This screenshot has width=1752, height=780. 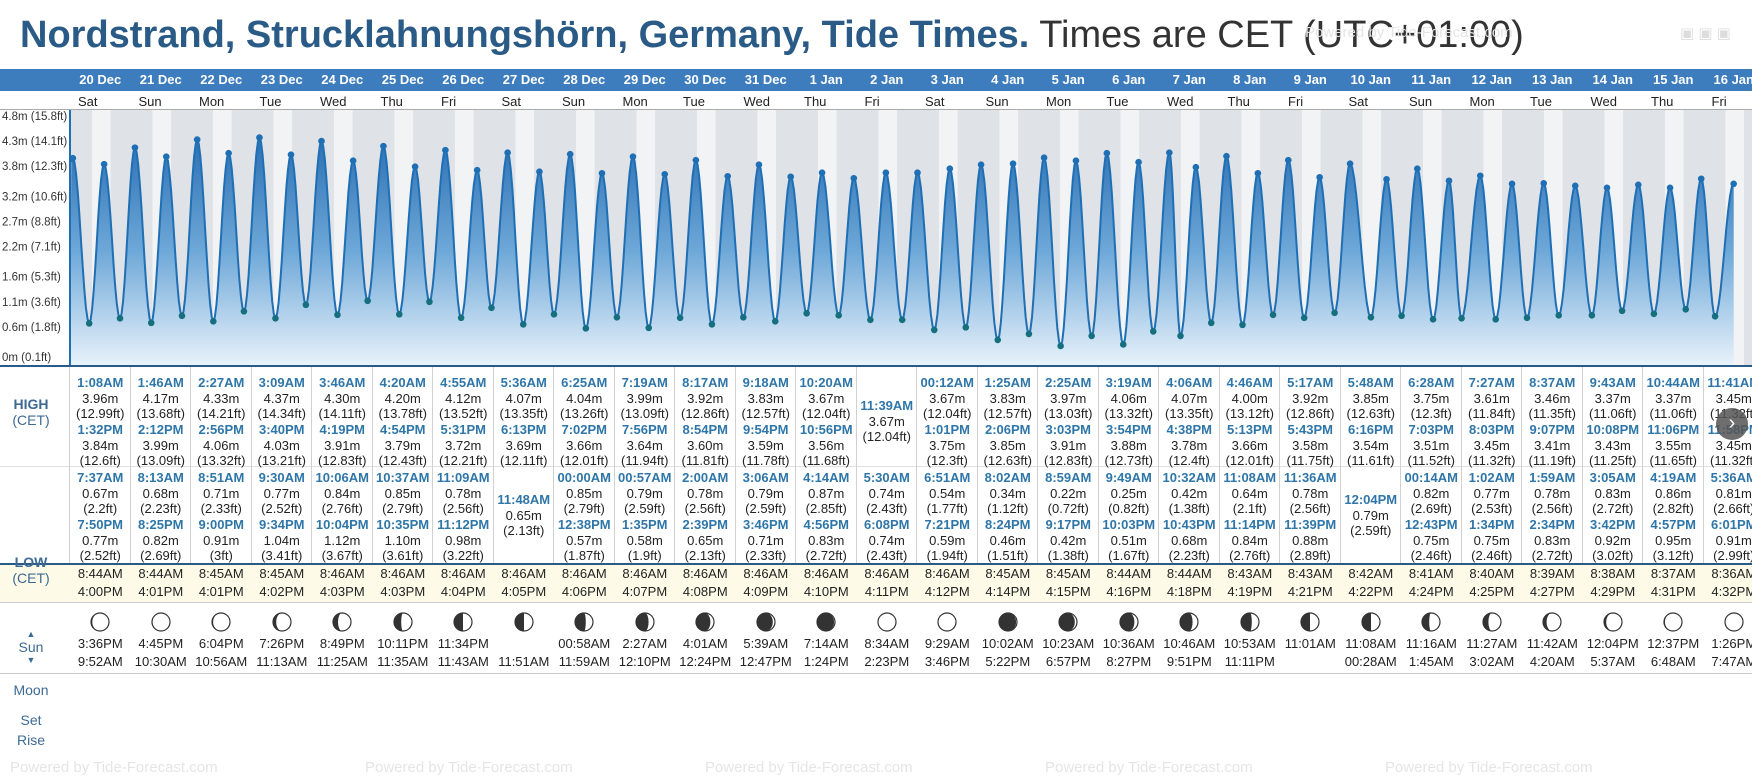 I want to click on l1-tide: 7:37AM 0.67m (2.2ft), so click(x=100, y=494).